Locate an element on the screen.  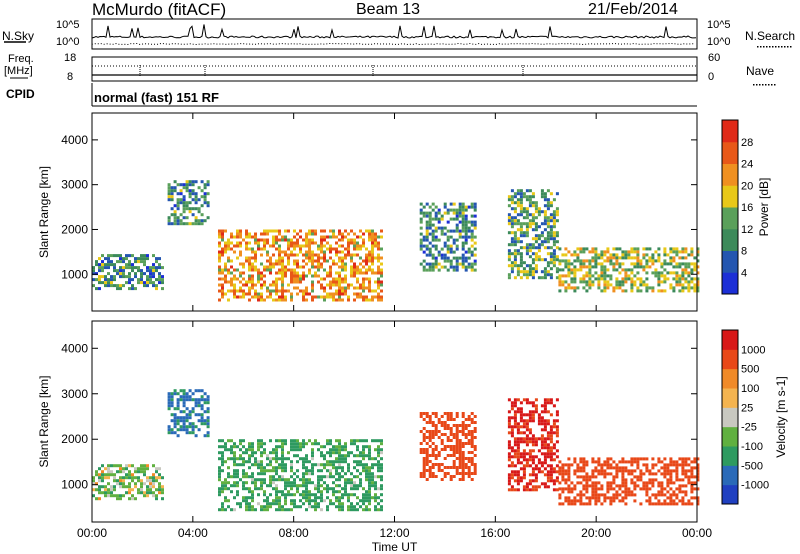
nsky-tick-top: 10^5 is located at coordinates (68, 25).